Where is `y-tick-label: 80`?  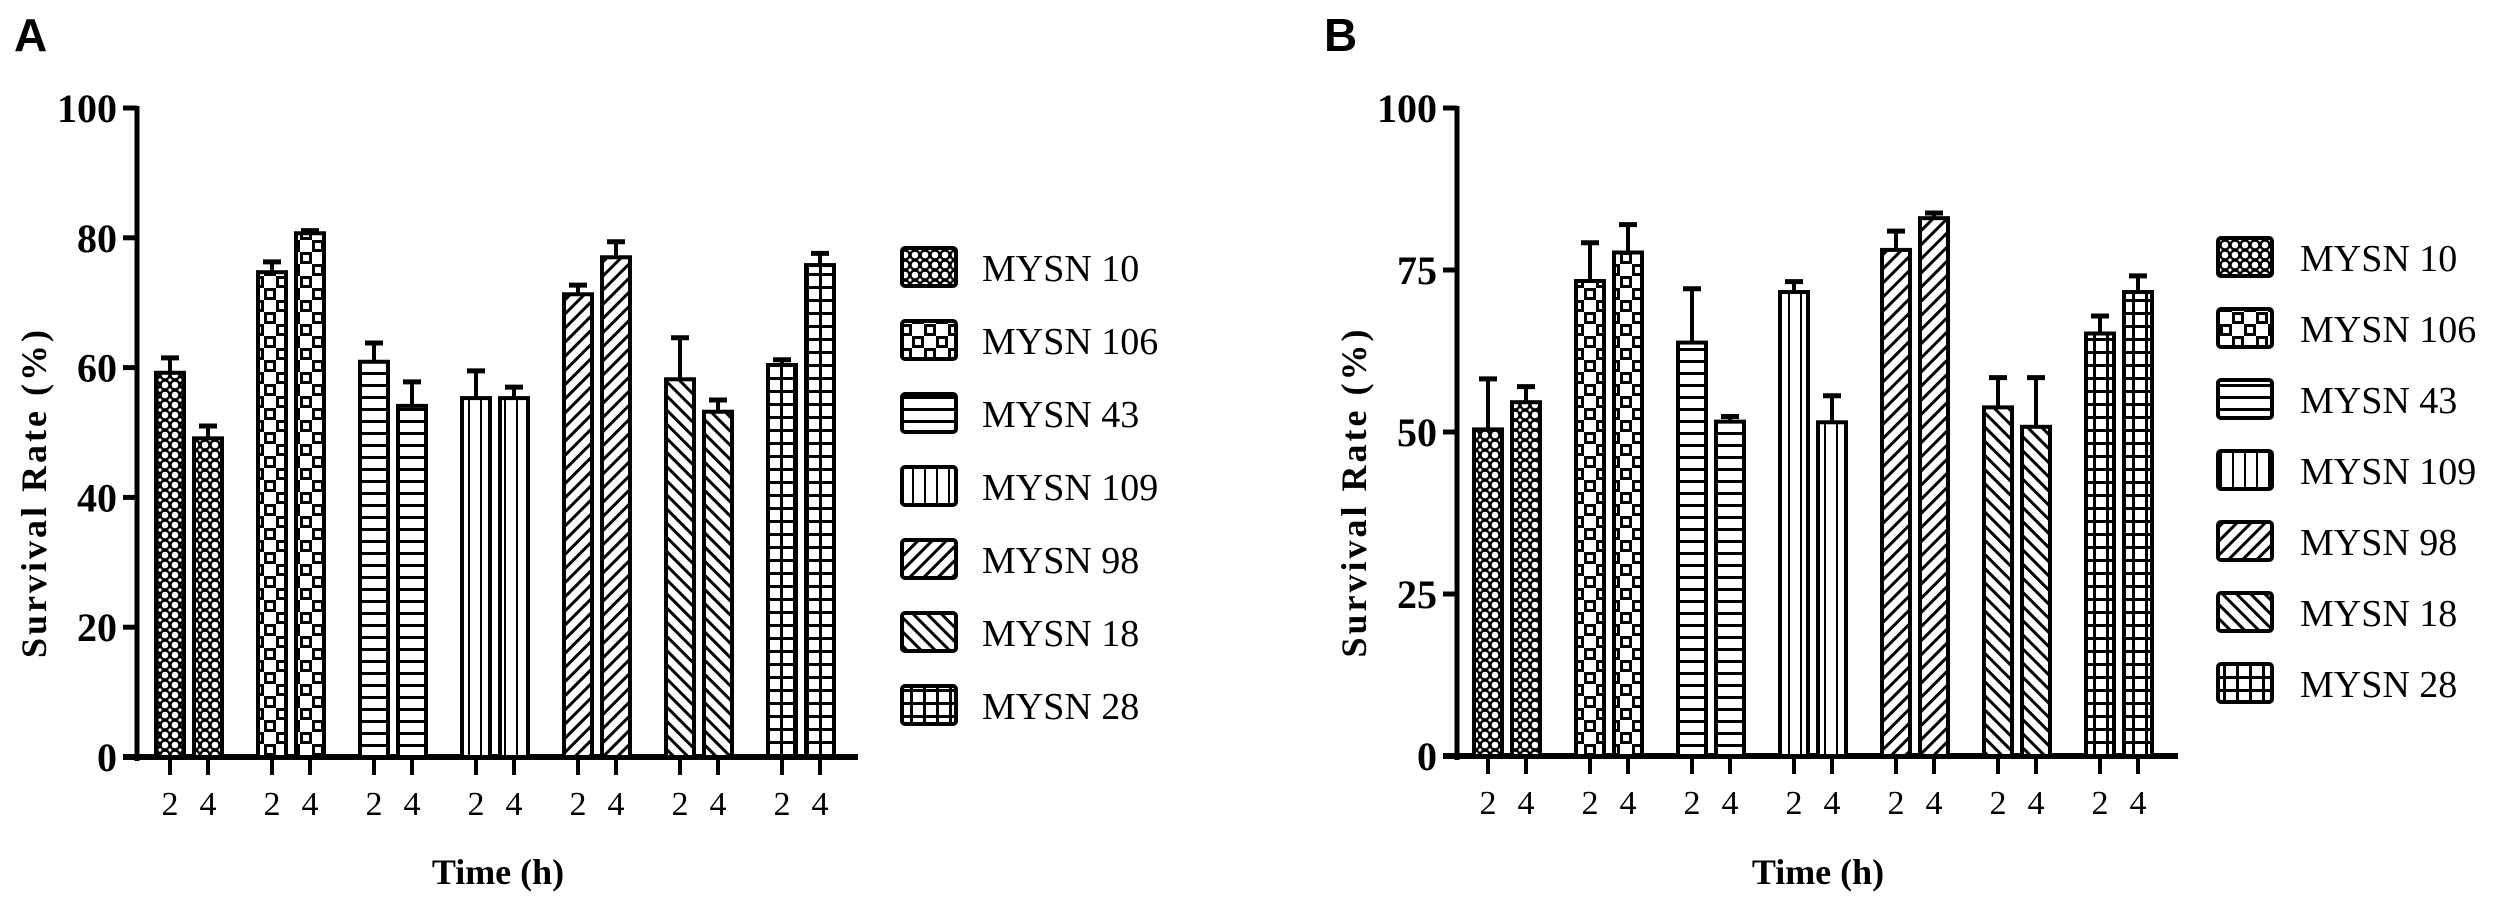 y-tick-label: 80 is located at coordinates (97, 238).